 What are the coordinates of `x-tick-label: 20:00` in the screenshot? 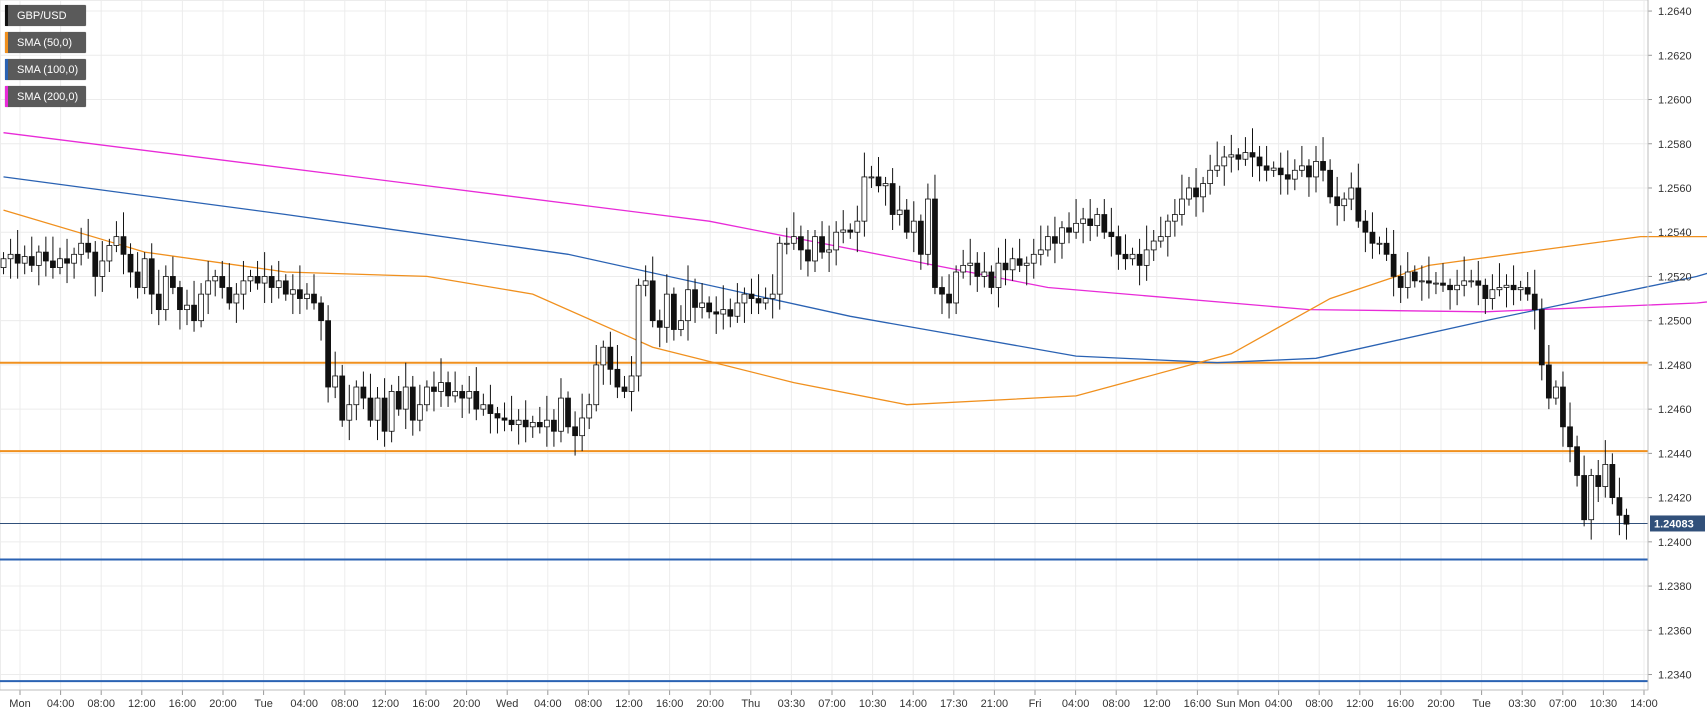 It's located at (223, 704).